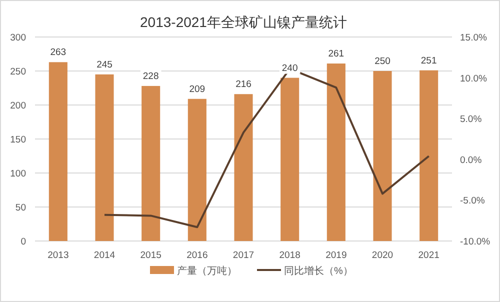 The width and height of the screenshot is (500, 302). I want to click on y2-tick-label: -5.0%, so click(473, 201).